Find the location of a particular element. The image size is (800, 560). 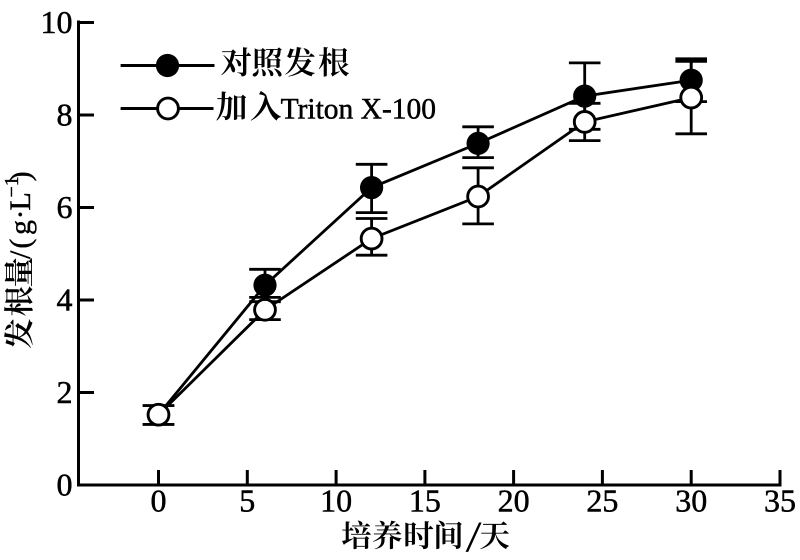

svg-text: 6 is located at coordinates (65, 207).